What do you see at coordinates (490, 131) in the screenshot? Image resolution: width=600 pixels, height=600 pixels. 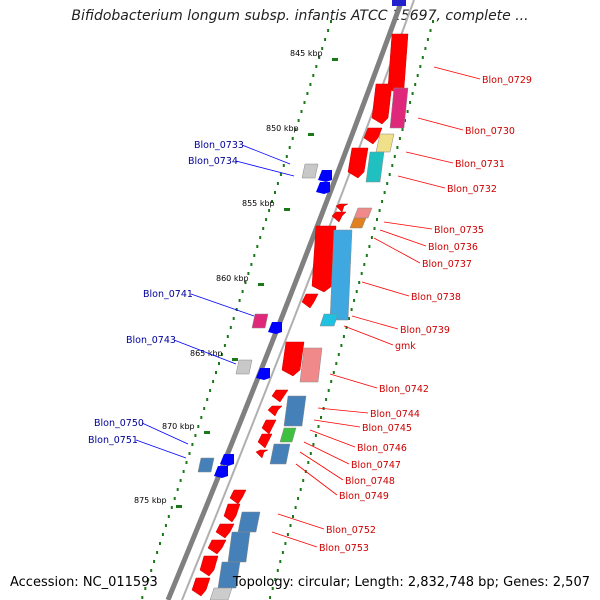 I see `gene-label-right: Blon_0730` at bounding box center [490, 131].